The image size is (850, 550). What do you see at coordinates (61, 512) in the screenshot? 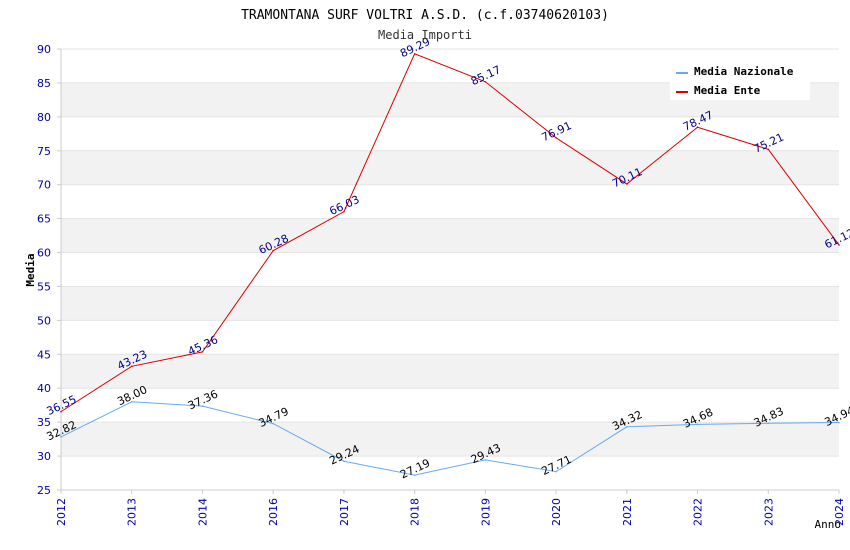
I see `x-tick-label: 2012` at bounding box center [61, 512].